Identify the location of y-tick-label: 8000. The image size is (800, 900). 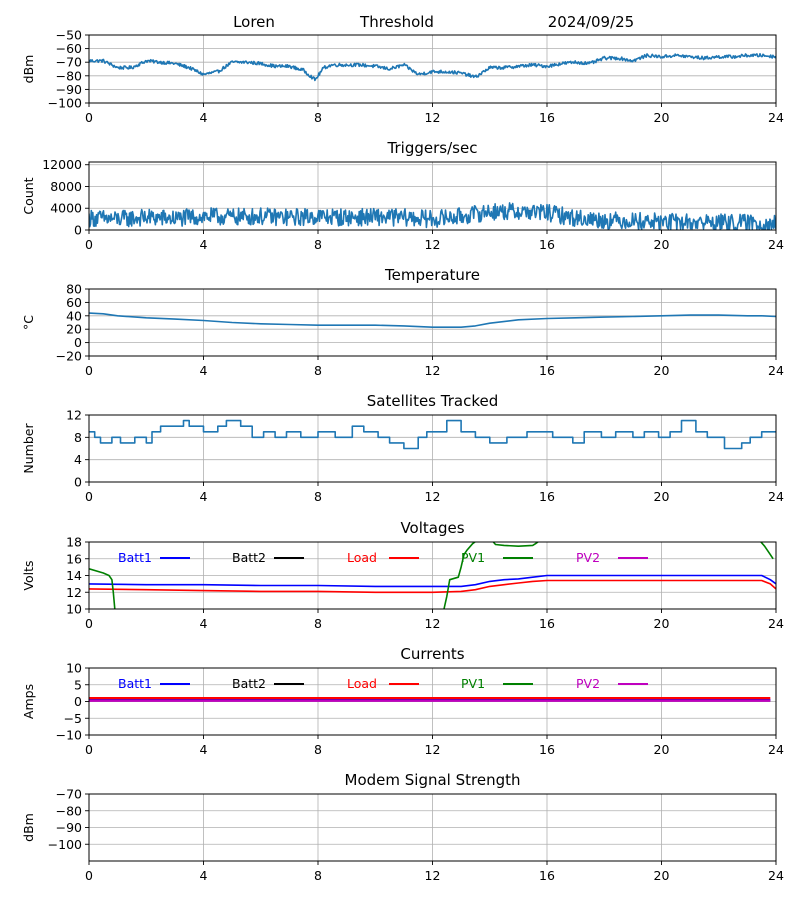
(66, 186).